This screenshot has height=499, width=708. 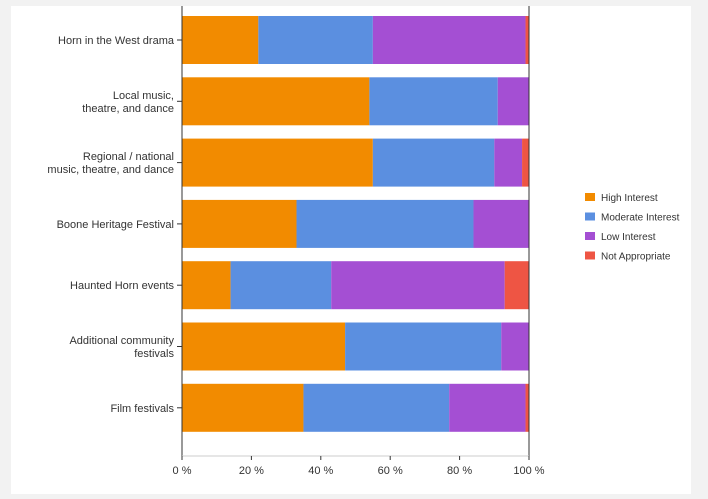 I want to click on x-tick-label: 100 %, so click(x=528, y=471).